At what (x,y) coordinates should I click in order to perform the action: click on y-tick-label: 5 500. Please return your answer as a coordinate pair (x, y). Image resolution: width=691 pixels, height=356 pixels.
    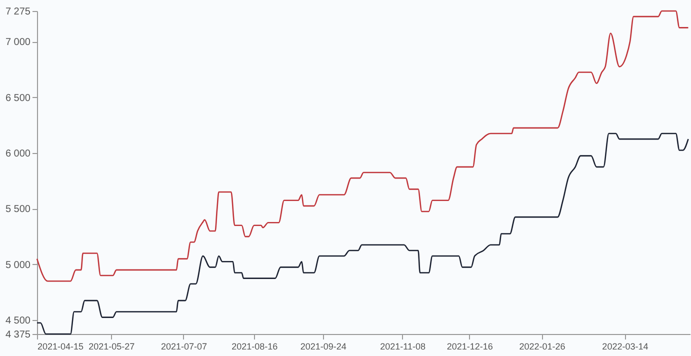
    Looking at the image, I should click on (18, 210).